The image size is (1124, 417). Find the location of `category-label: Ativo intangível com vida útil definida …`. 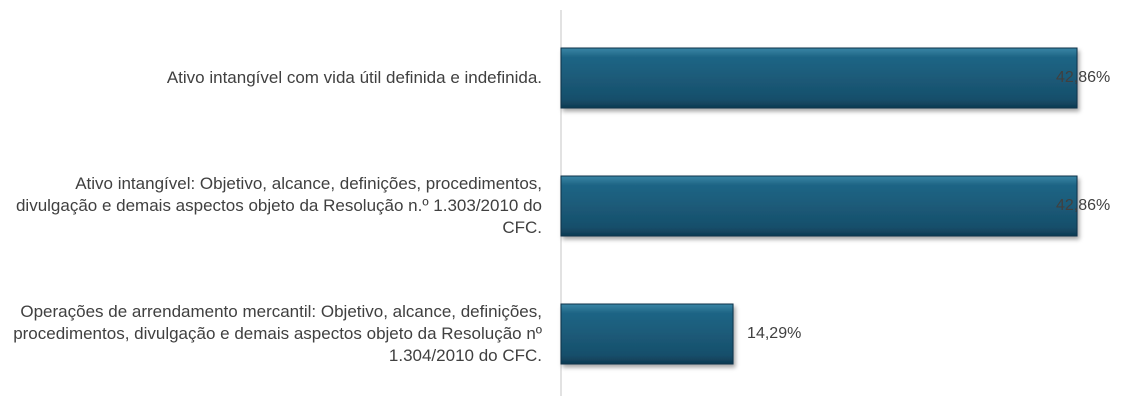

category-label: Ativo intangível com vida útil definida … is located at coordinates (354, 77).